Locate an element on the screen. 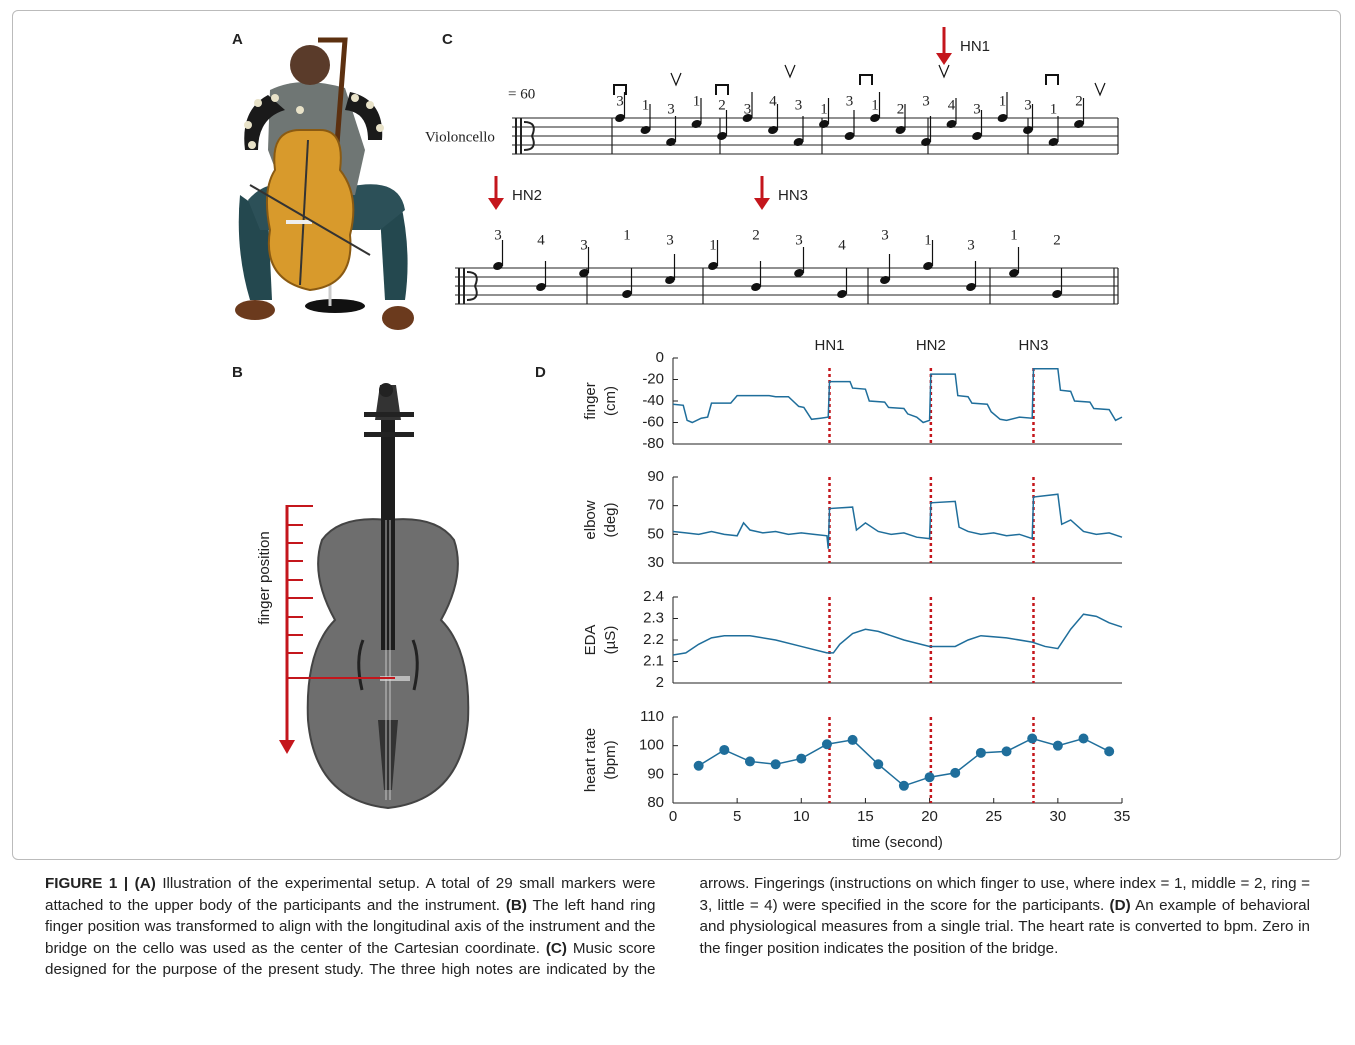  y-tick-label: 2.4 is located at coordinates (653, 596).